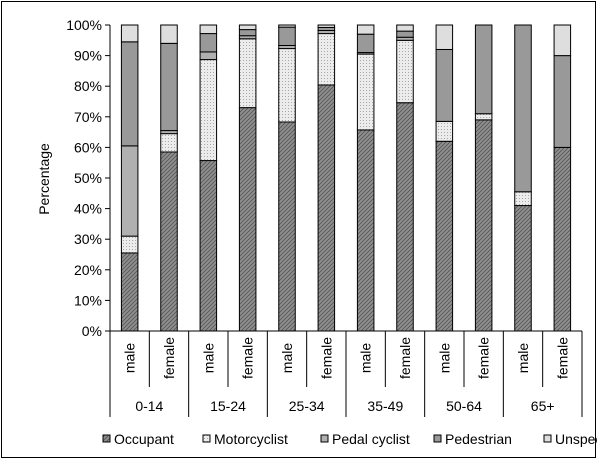  What do you see at coordinates (44, 179) in the screenshot?
I see `y-axis-label: Percentage` at bounding box center [44, 179].